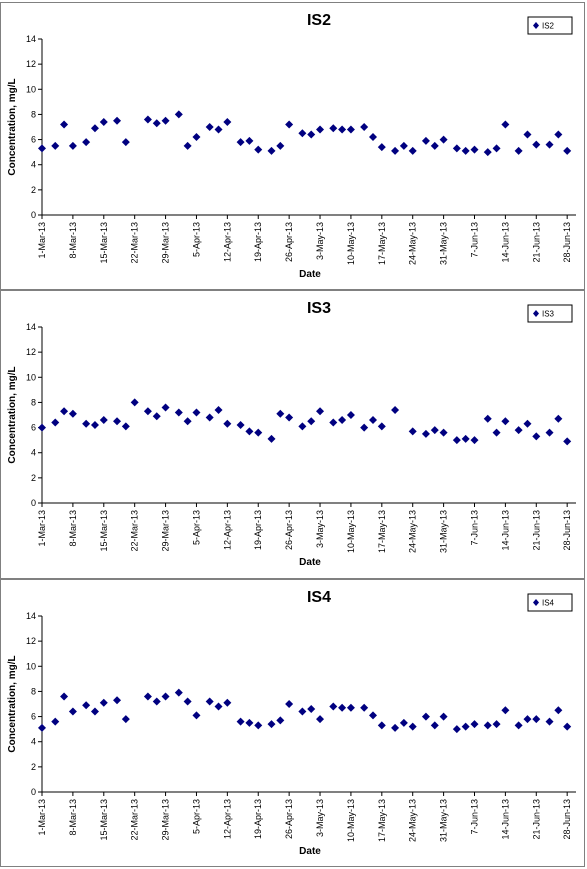 This screenshot has width=587, height=869. Describe the element at coordinates (31, 89) in the screenshot. I see `y-tick-label: 10` at that location.